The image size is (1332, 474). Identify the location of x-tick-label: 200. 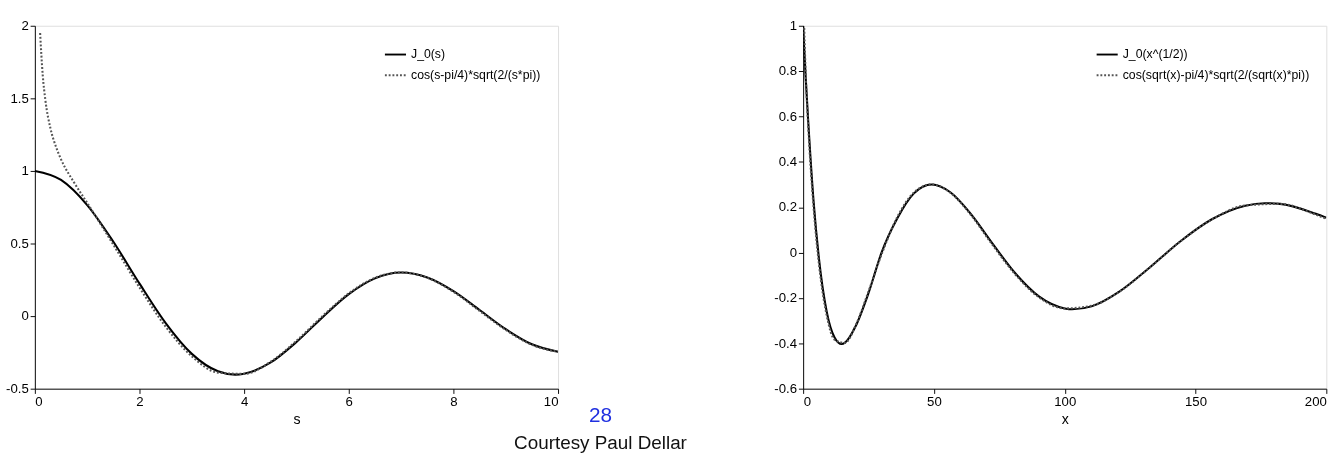
(1315, 402).